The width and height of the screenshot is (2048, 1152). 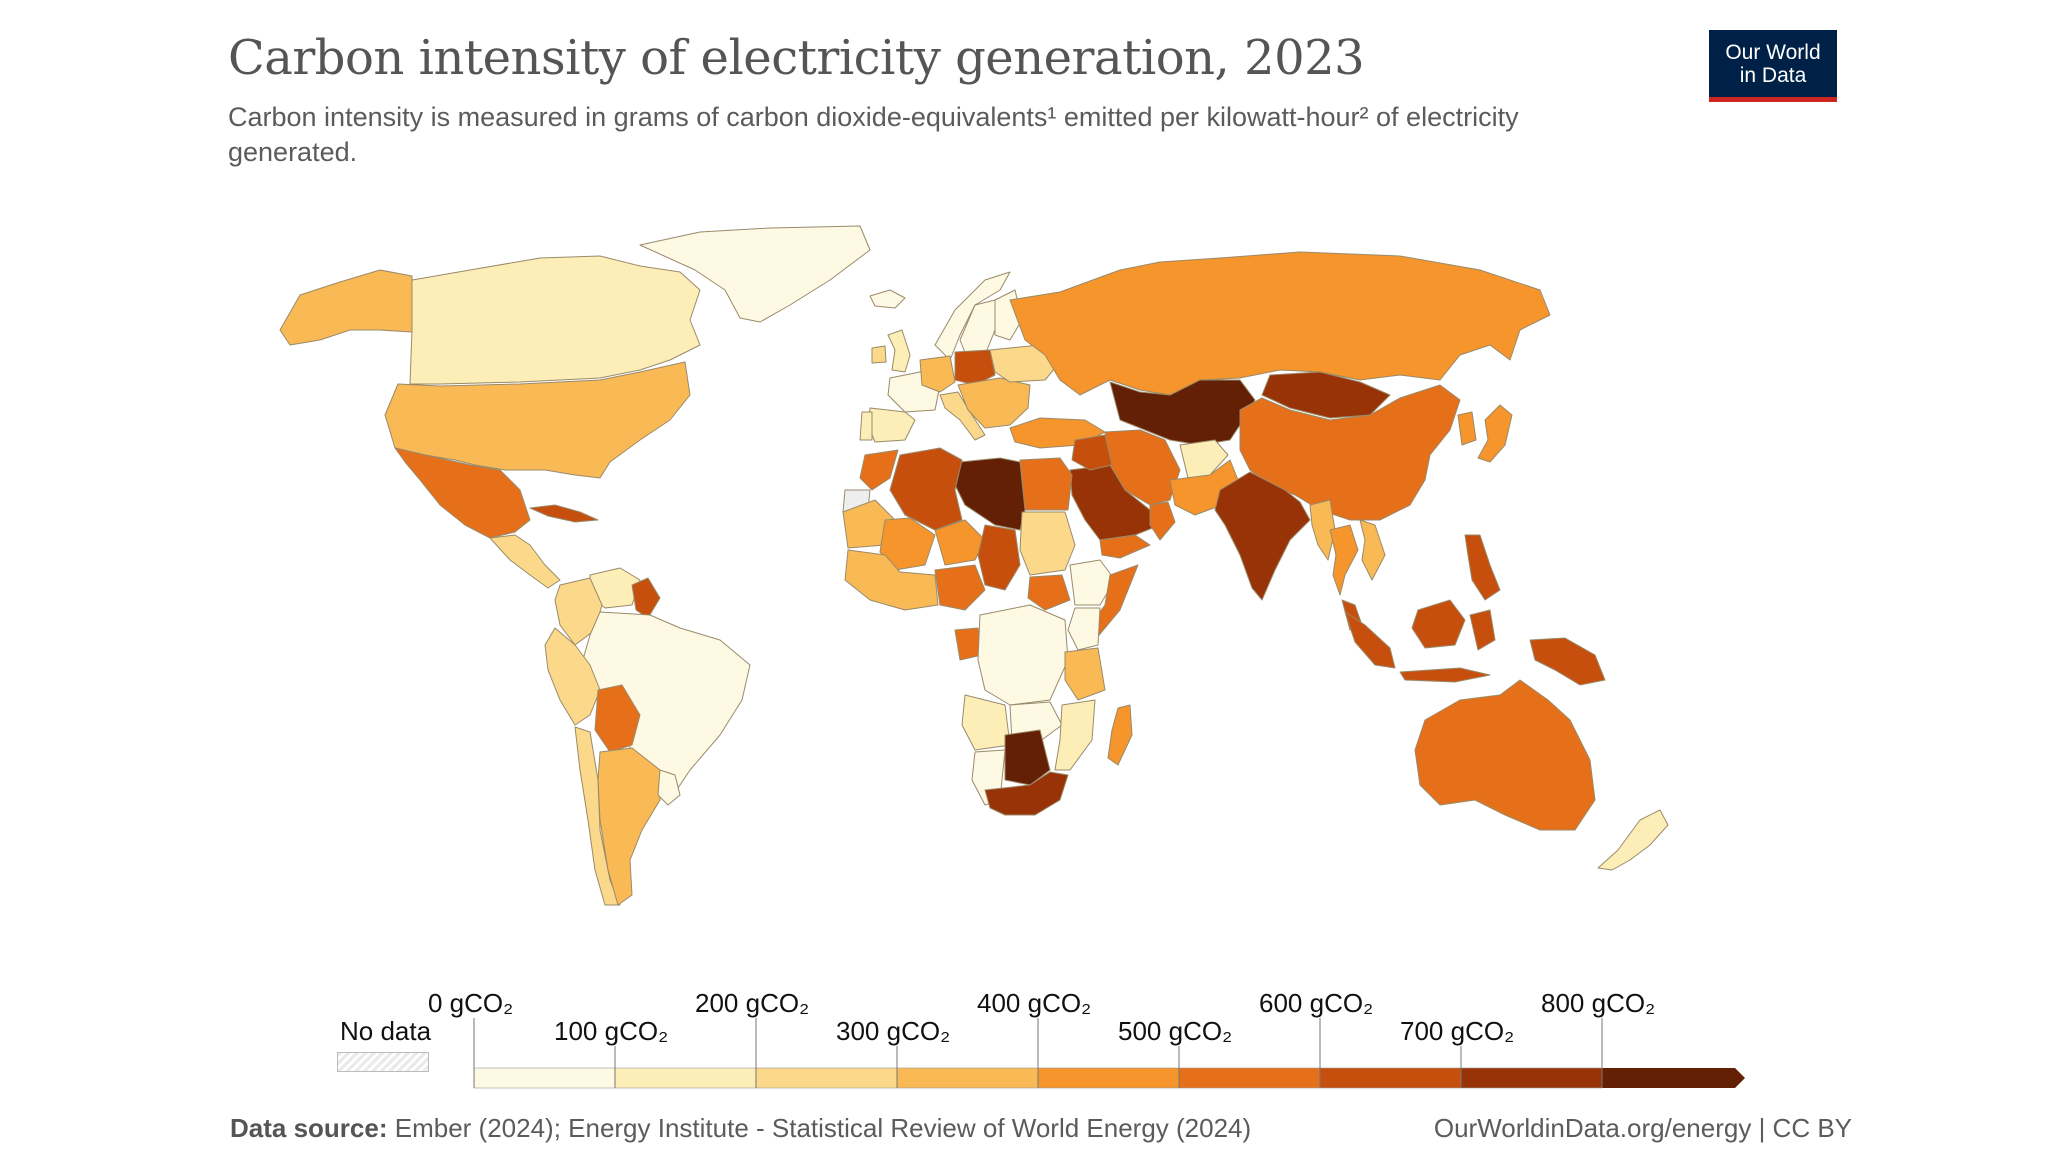 I want to click on legend-no-data-label: No data, so click(x=386, y=1031).